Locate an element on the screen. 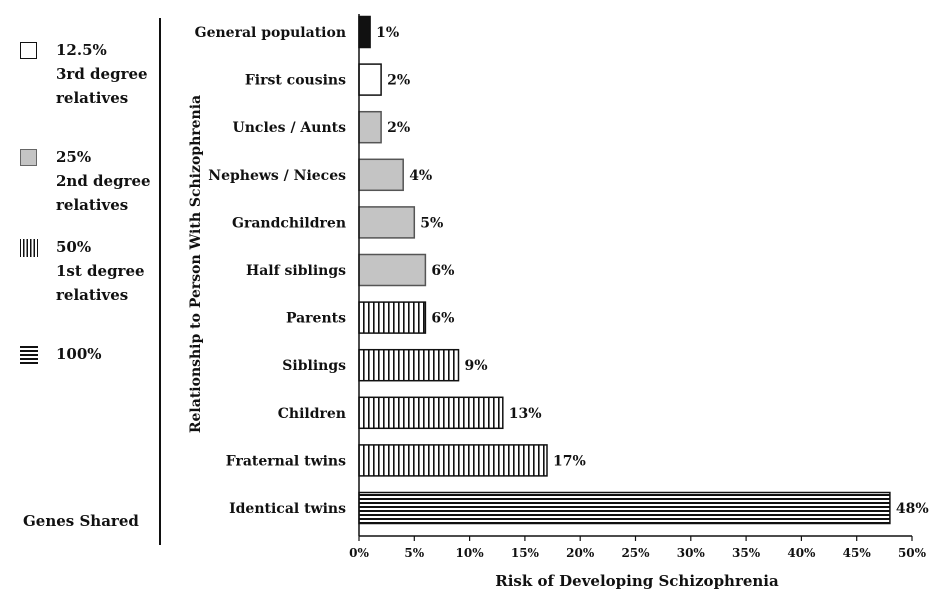 This screenshot has height=602, width=950. bar-general-population is located at coordinates (364, 32).